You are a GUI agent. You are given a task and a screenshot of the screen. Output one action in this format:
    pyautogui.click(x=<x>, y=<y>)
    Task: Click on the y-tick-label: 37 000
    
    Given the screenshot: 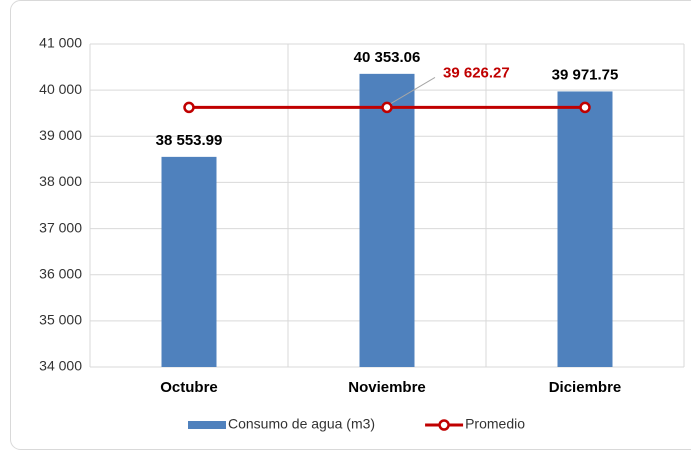 What is the action you would take?
    pyautogui.click(x=60, y=227)
    